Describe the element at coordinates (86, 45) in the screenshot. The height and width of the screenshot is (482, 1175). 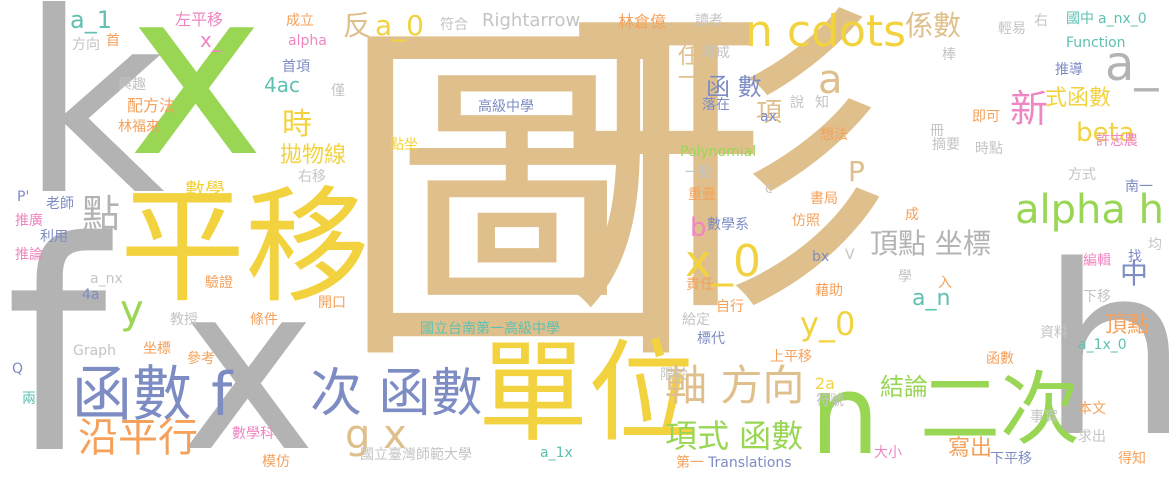
I see `cloud-word: 方向` at that location.